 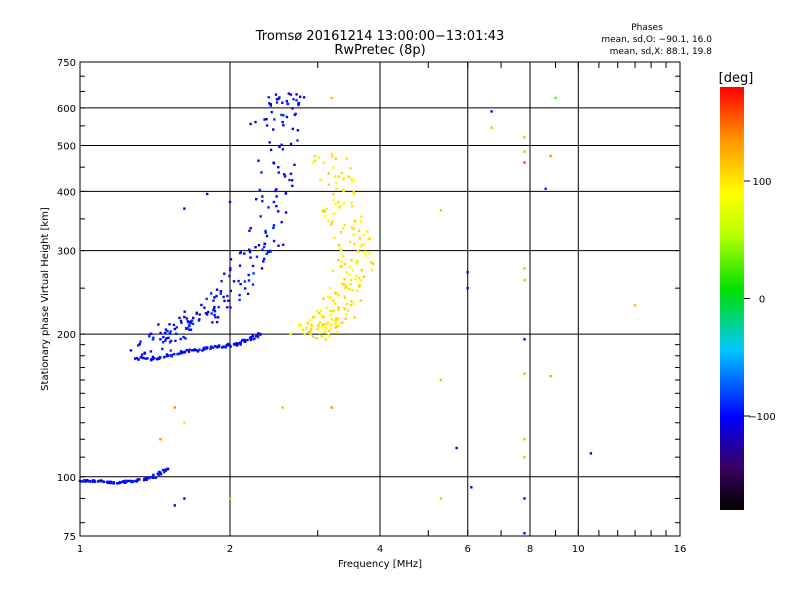 I want to click on y-tick-label: 600, so click(x=66, y=109).